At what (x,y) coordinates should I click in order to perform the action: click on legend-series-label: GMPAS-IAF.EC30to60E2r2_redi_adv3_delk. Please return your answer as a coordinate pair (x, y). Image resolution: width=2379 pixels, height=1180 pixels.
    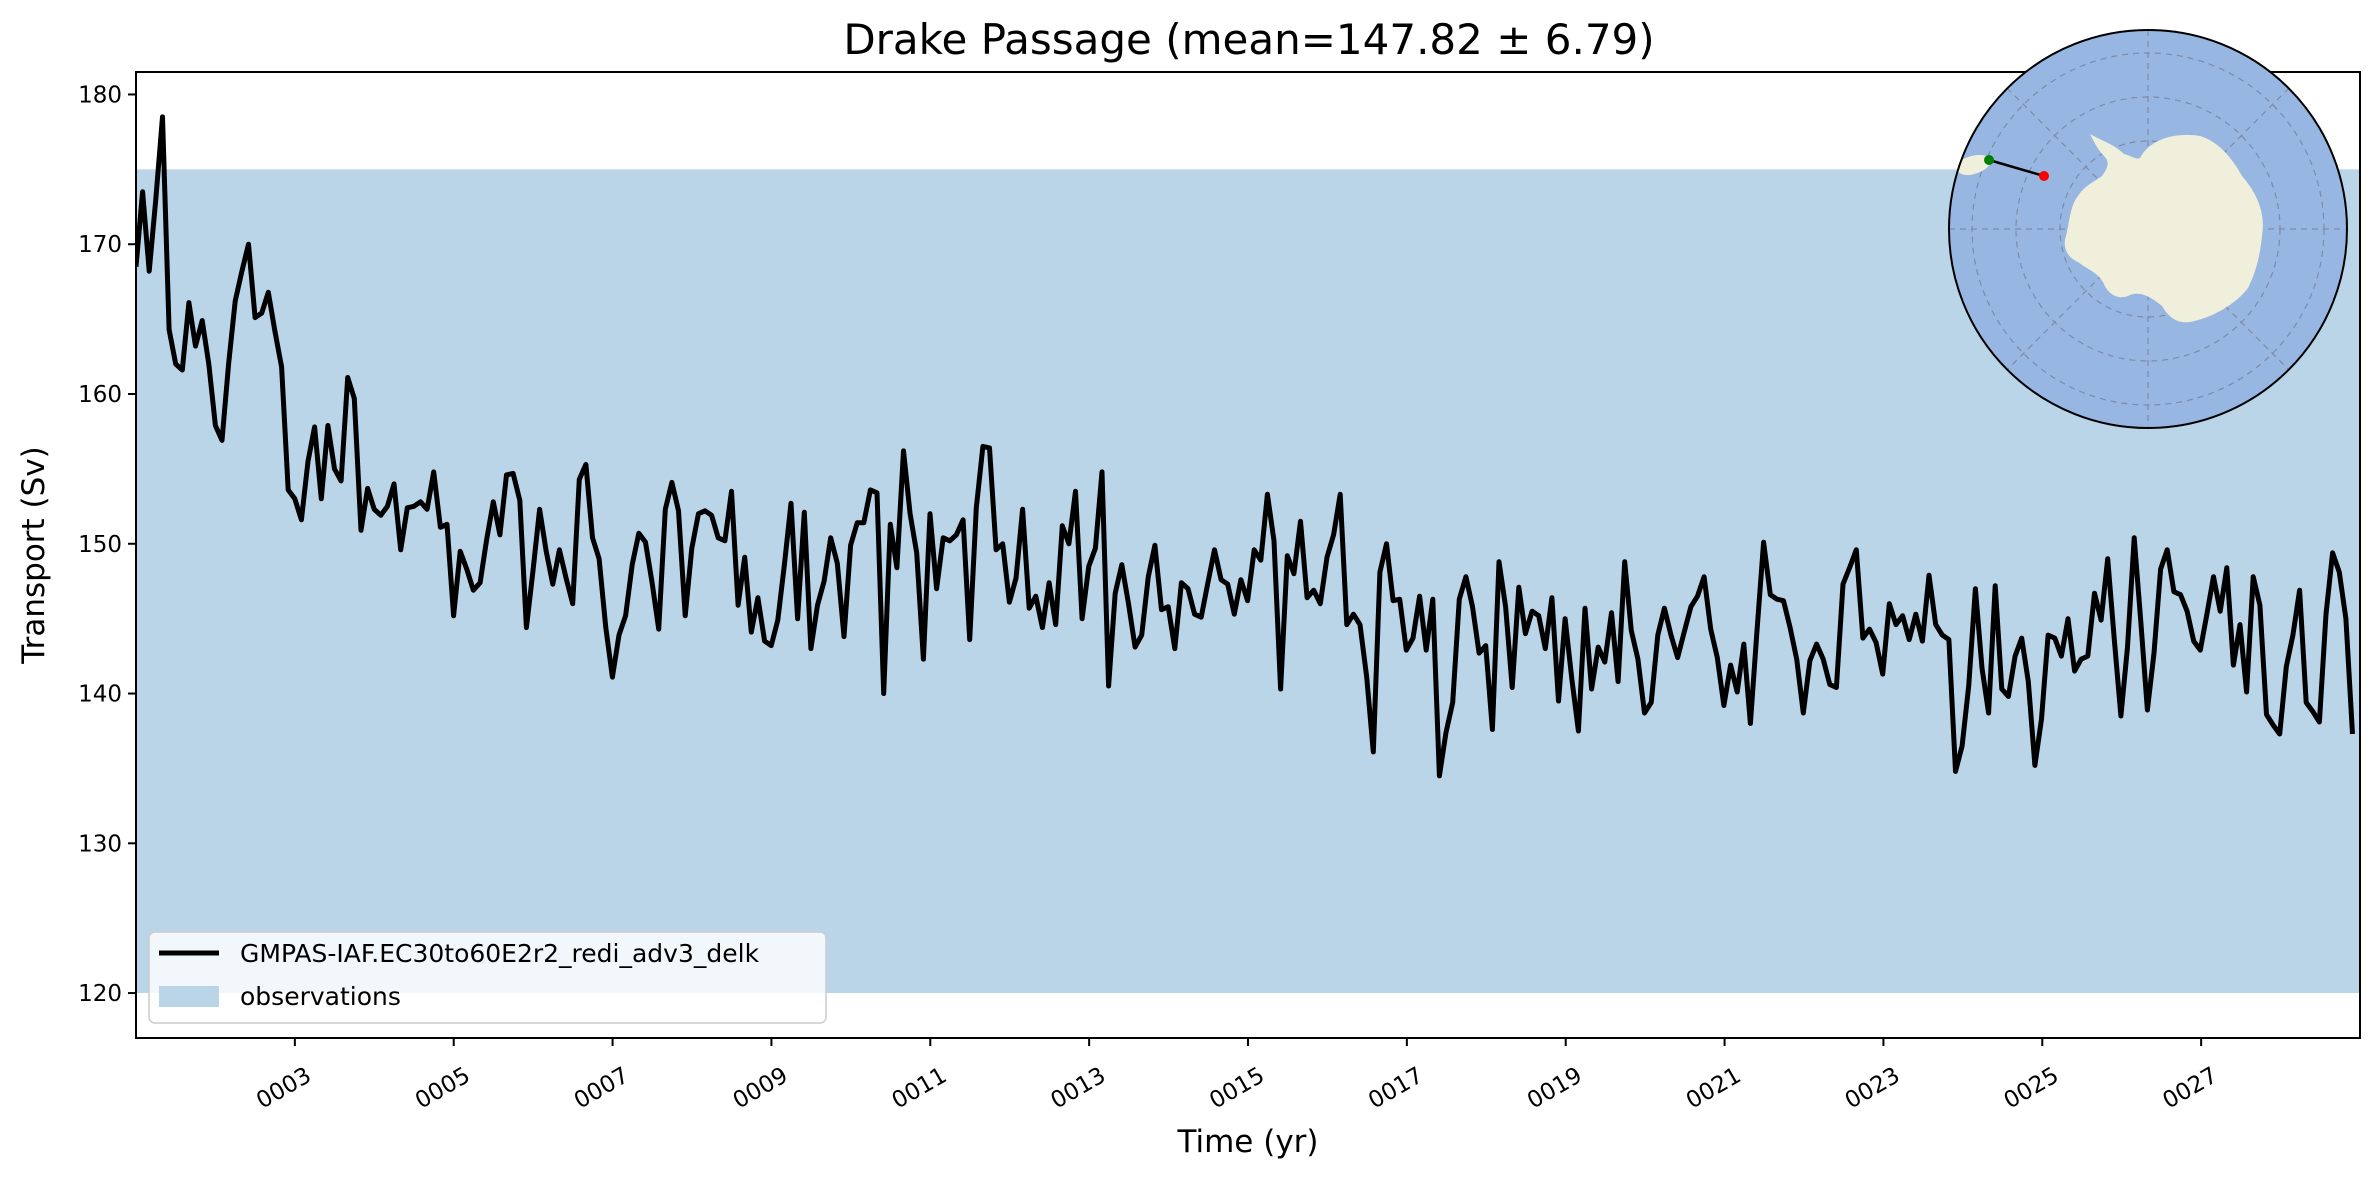
    Looking at the image, I should click on (500, 953).